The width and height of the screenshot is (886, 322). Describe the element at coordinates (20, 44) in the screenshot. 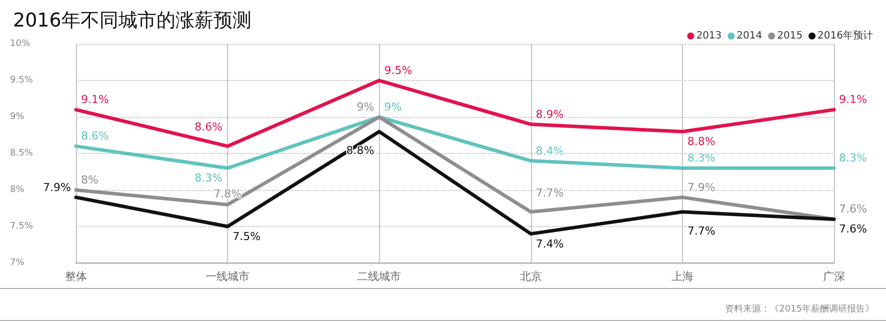

I see `y-tick-label: 10%` at that location.